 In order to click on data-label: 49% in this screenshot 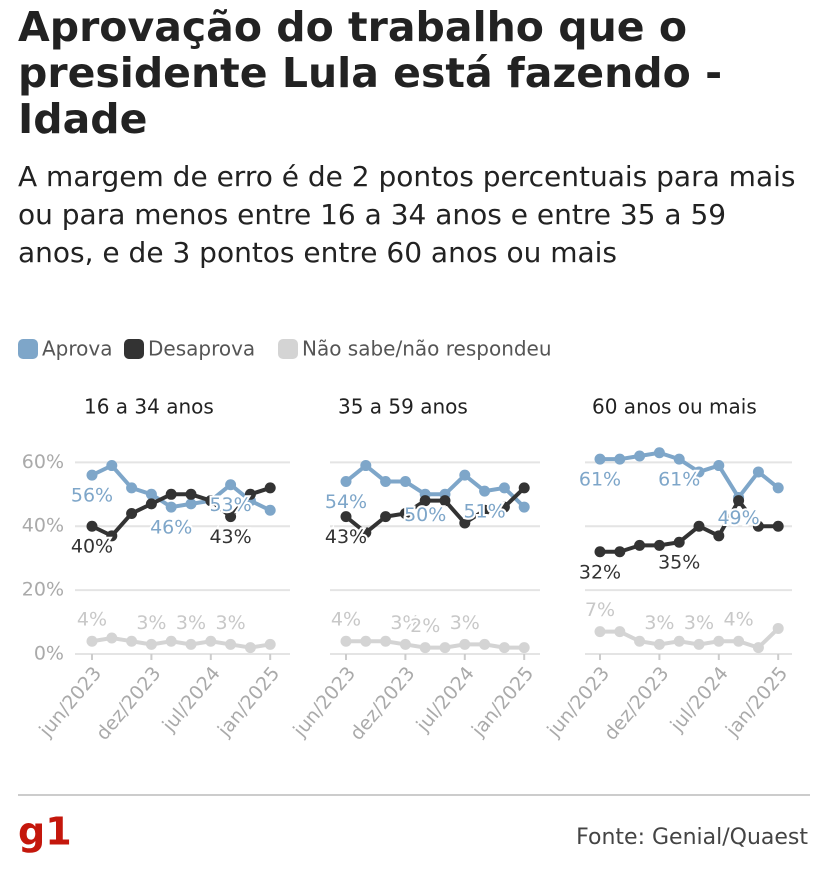, I will do `click(738, 518)`.